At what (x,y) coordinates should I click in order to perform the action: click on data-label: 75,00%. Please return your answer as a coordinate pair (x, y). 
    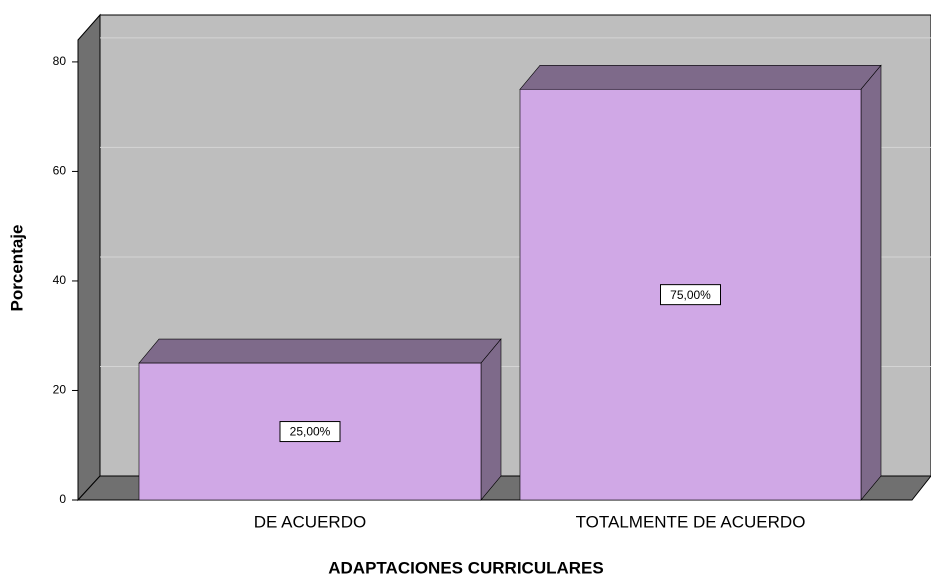
    Looking at the image, I should click on (690, 295).